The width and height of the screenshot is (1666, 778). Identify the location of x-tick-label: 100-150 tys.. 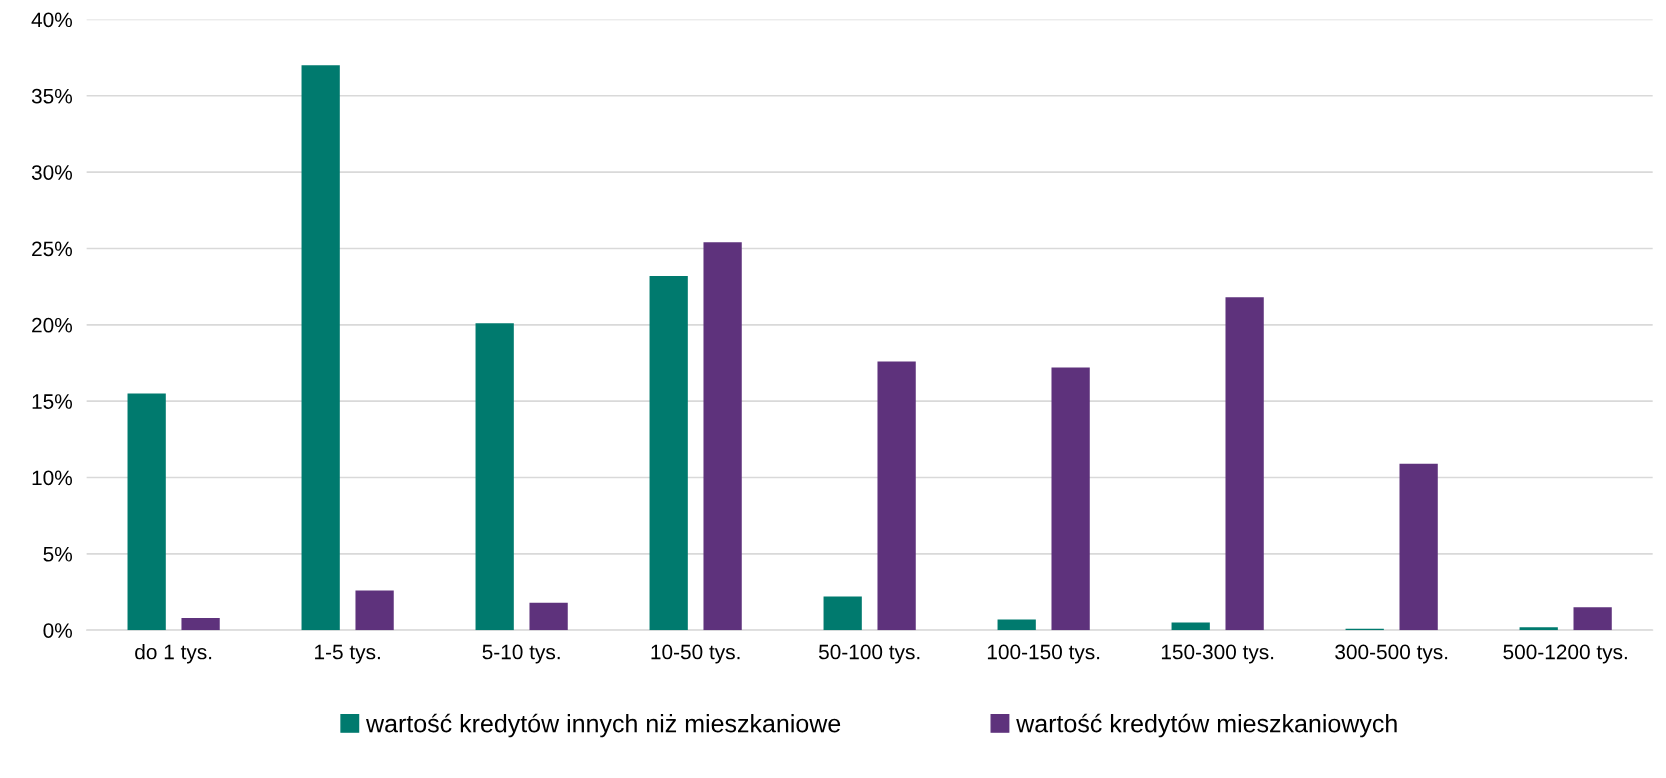
(1043, 654).